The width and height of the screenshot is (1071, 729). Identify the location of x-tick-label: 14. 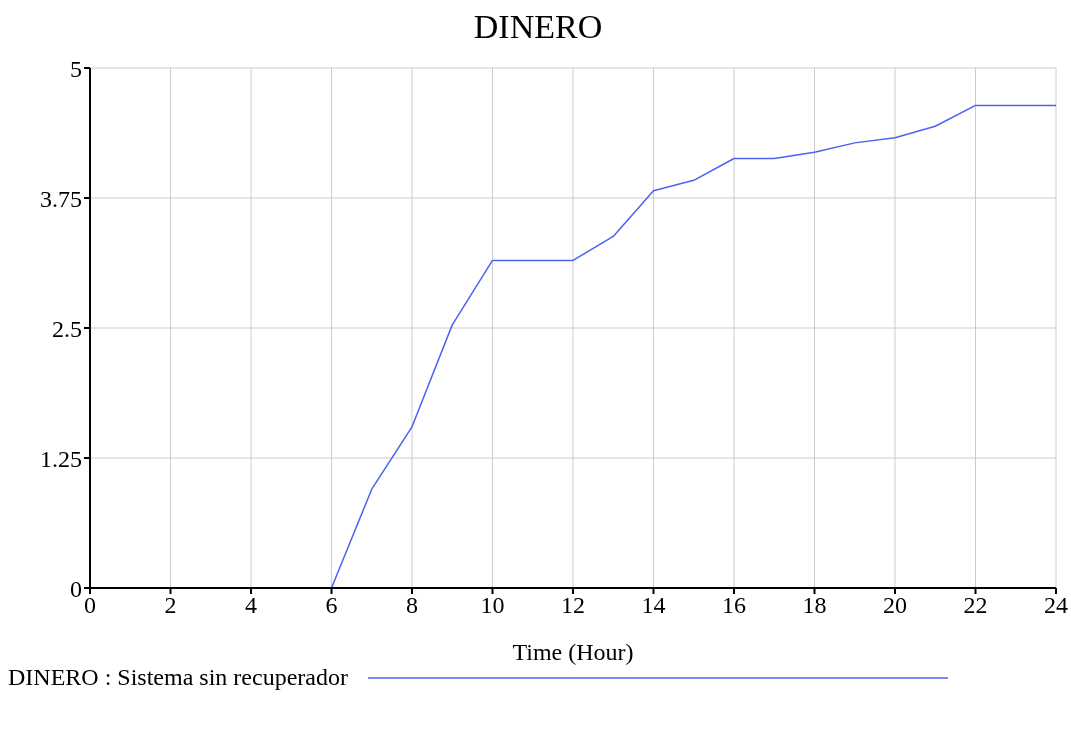
(653, 605).